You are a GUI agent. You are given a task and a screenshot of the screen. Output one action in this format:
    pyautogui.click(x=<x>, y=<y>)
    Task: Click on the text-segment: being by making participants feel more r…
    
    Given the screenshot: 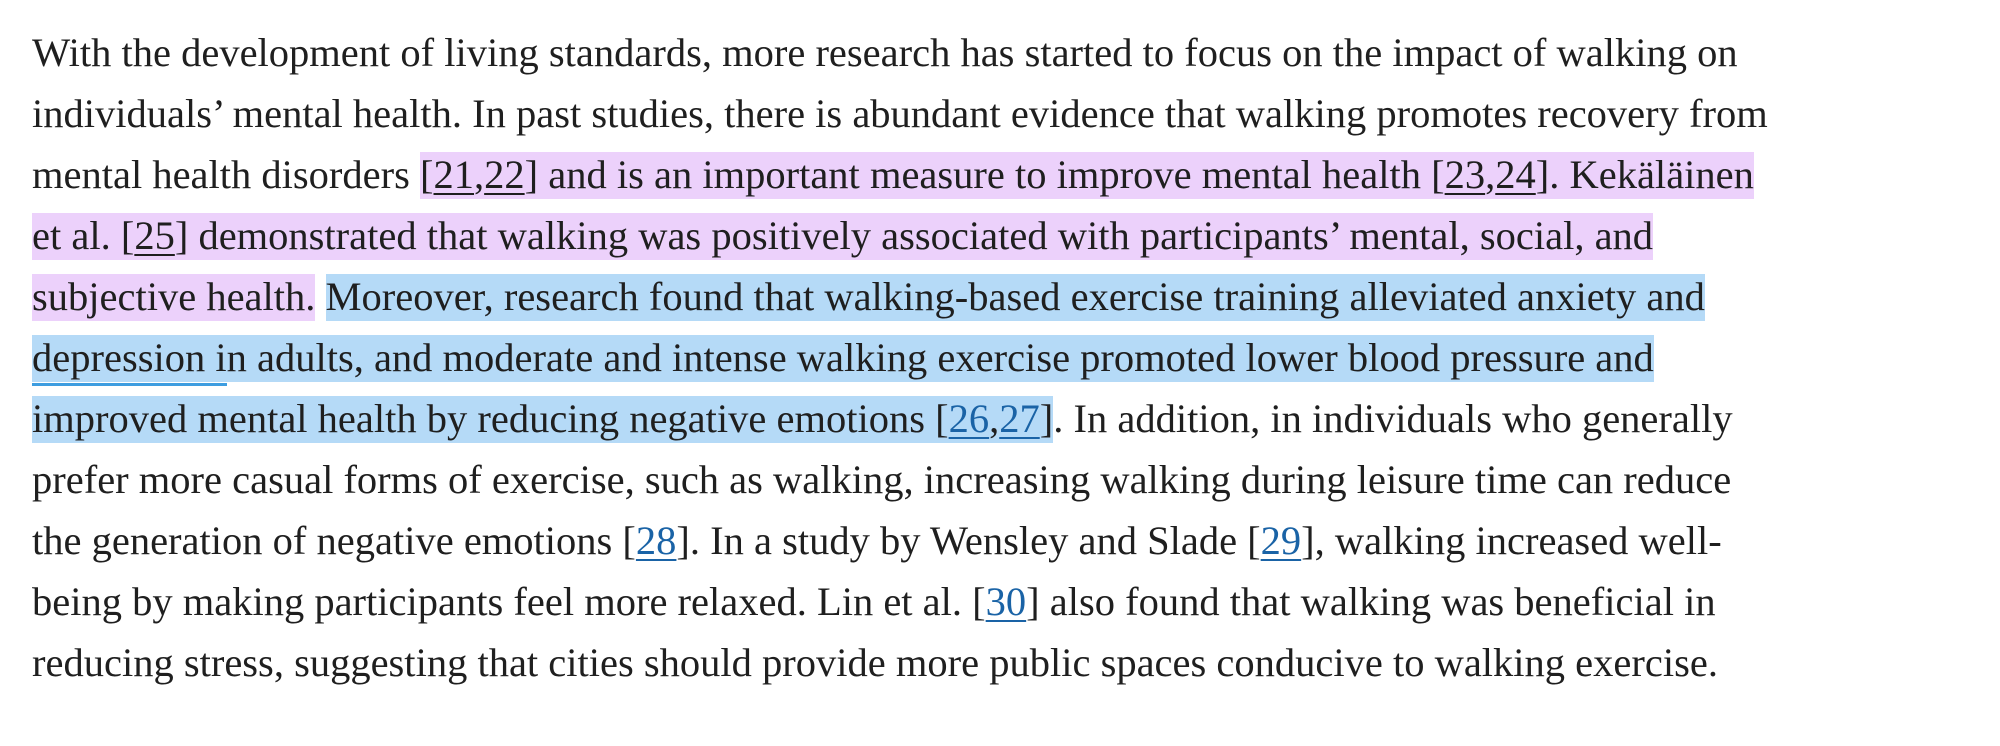 What is the action you would take?
    pyautogui.click(x=509, y=601)
    